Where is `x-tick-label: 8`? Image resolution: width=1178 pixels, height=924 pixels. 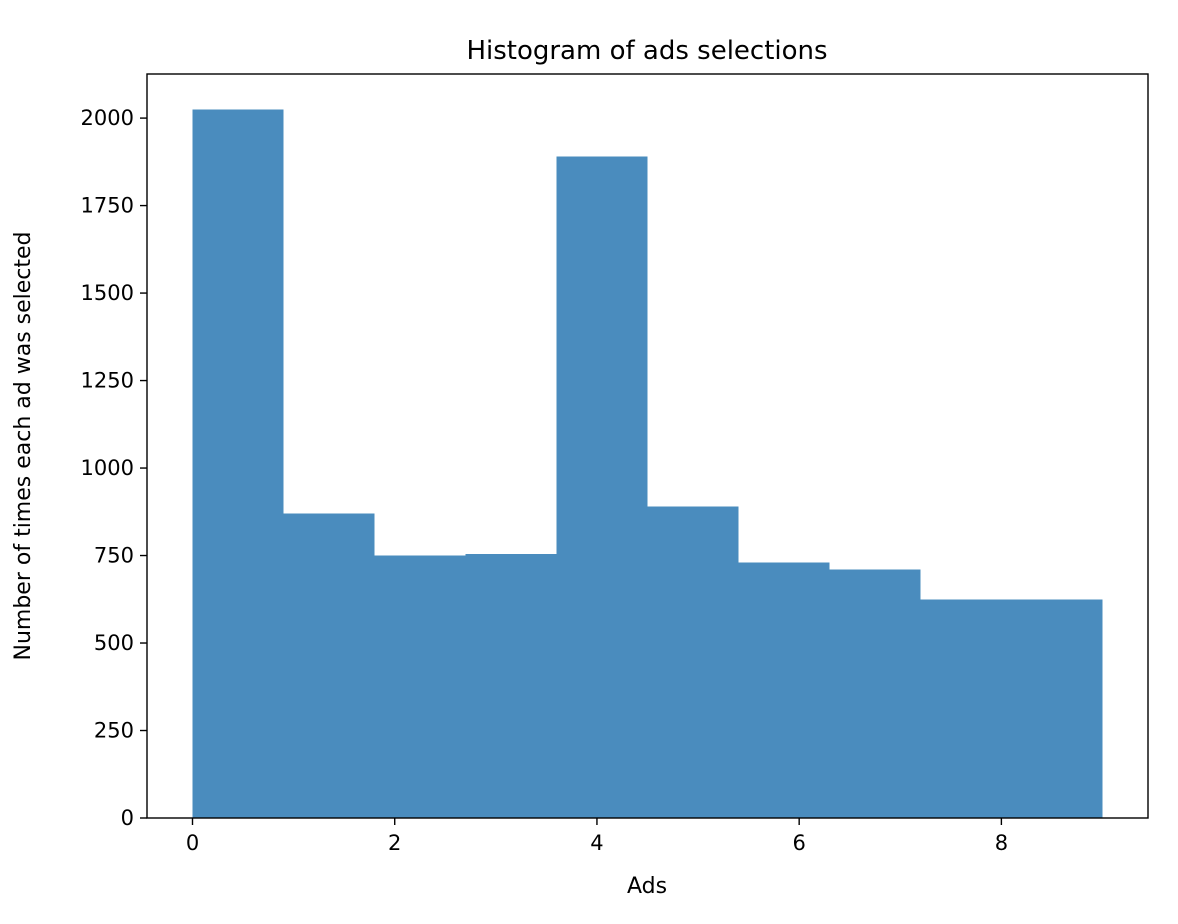
x-tick-label: 8 is located at coordinates (1001, 843).